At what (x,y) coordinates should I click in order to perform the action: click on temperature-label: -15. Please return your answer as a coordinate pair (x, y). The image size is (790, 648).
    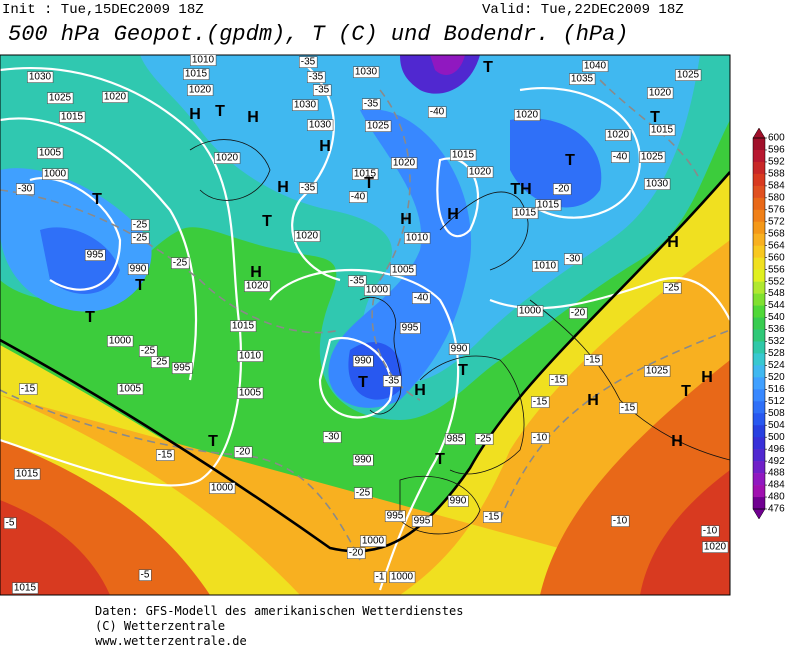
    Looking at the image, I should click on (558, 380).